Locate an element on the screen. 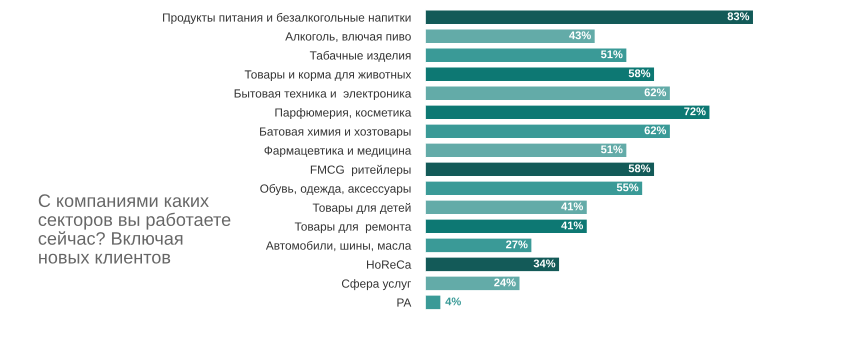 The width and height of the screenshot is (842, 339). y-tick-label: PA is located at coordinates (404, 302).